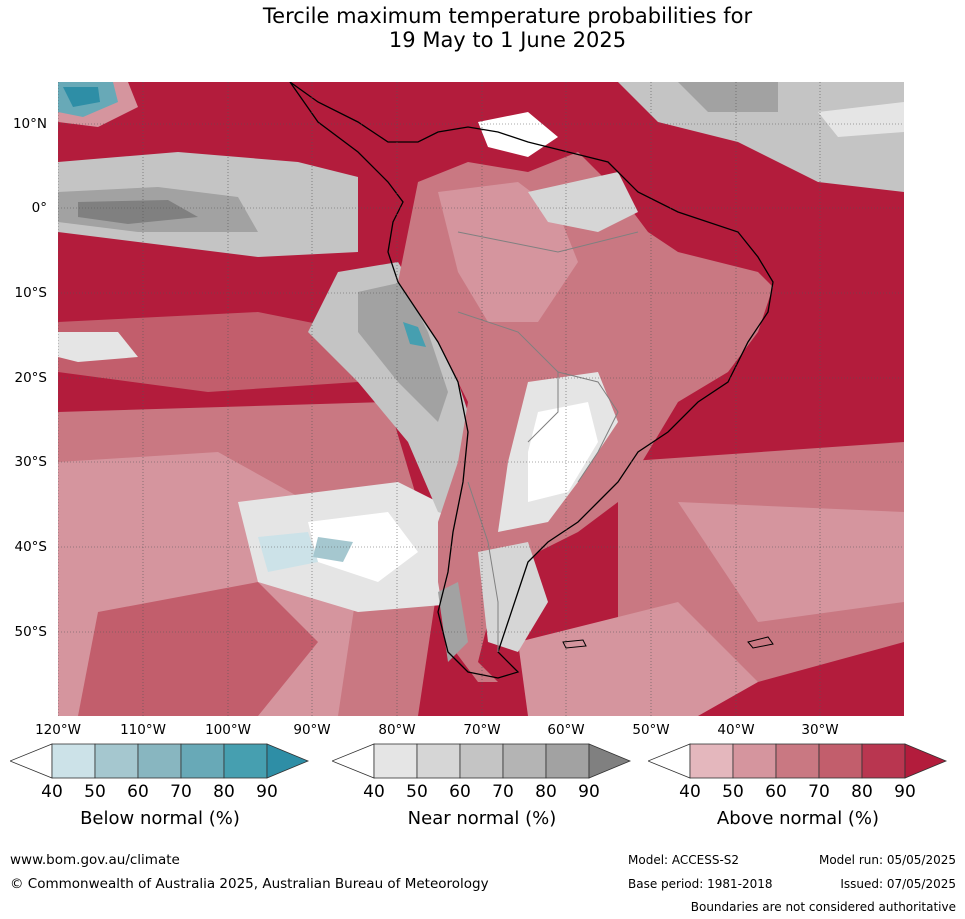 This screenshot has width=965, height=919. What do you see at coordinates (224, 792) in the screenshot?
I see `tick-below-80: 80` at bounding box center [224, 792].